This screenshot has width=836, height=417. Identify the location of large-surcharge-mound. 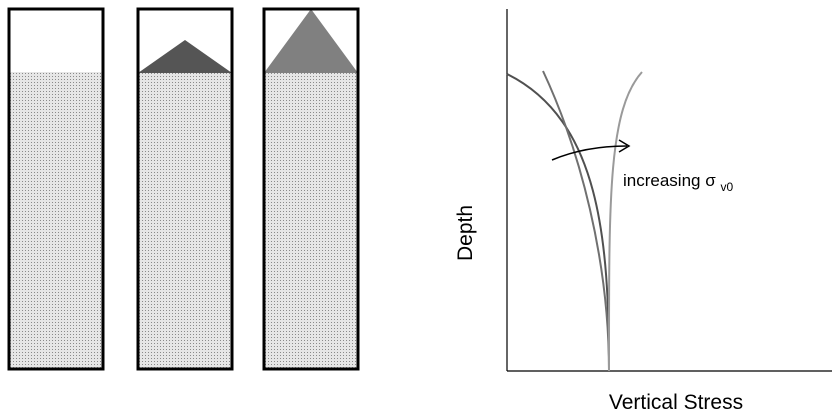
(311, 41).